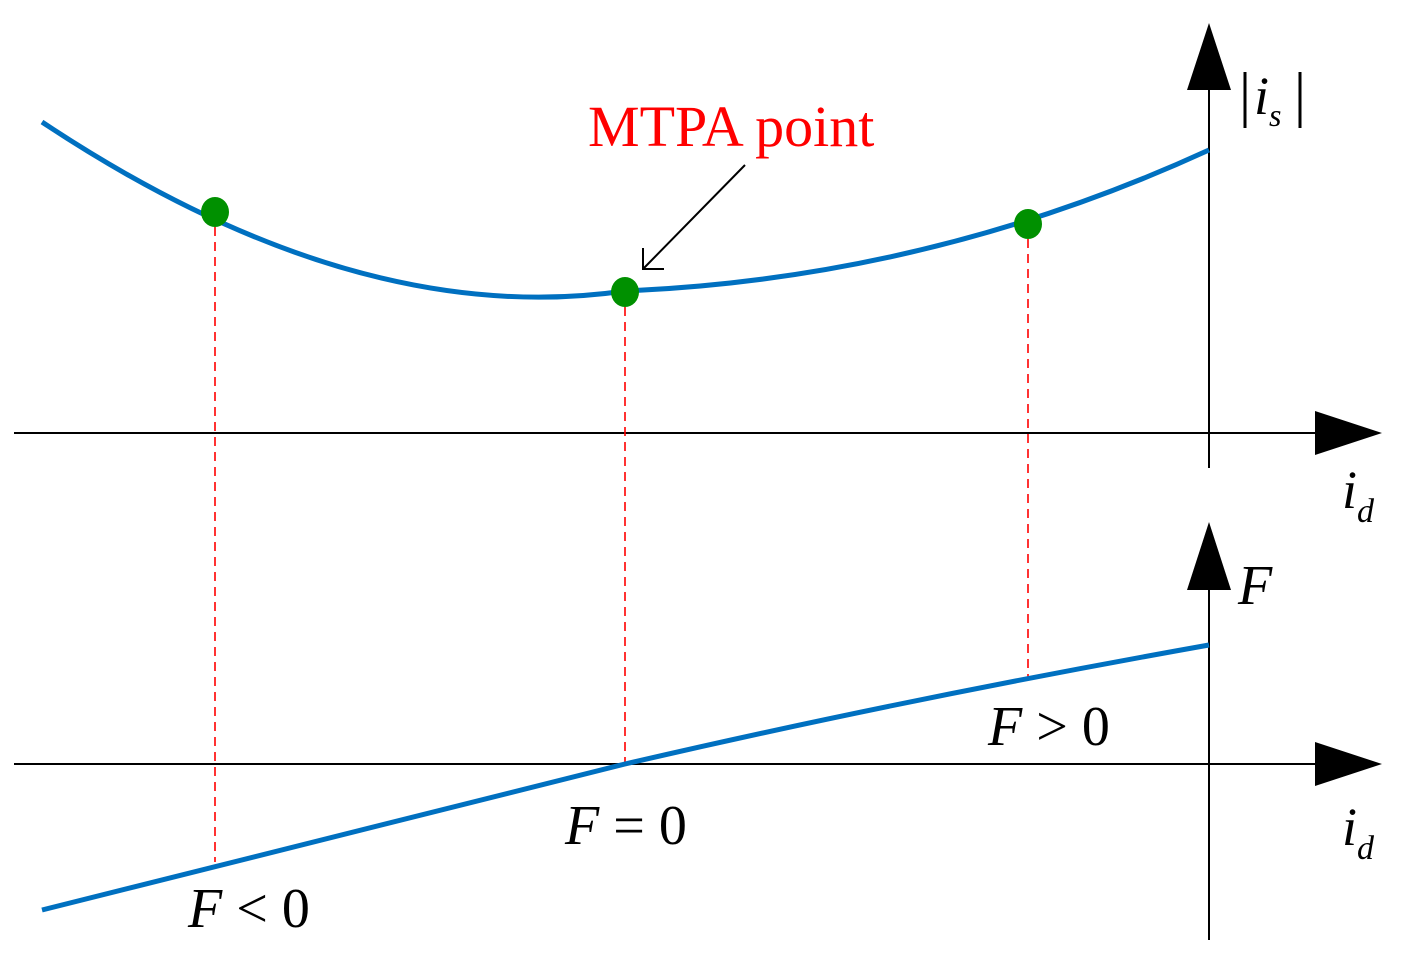  Describe the element at coordinates (252, 909) in the screenshot. I see `f-negative-operator: <` at that location.